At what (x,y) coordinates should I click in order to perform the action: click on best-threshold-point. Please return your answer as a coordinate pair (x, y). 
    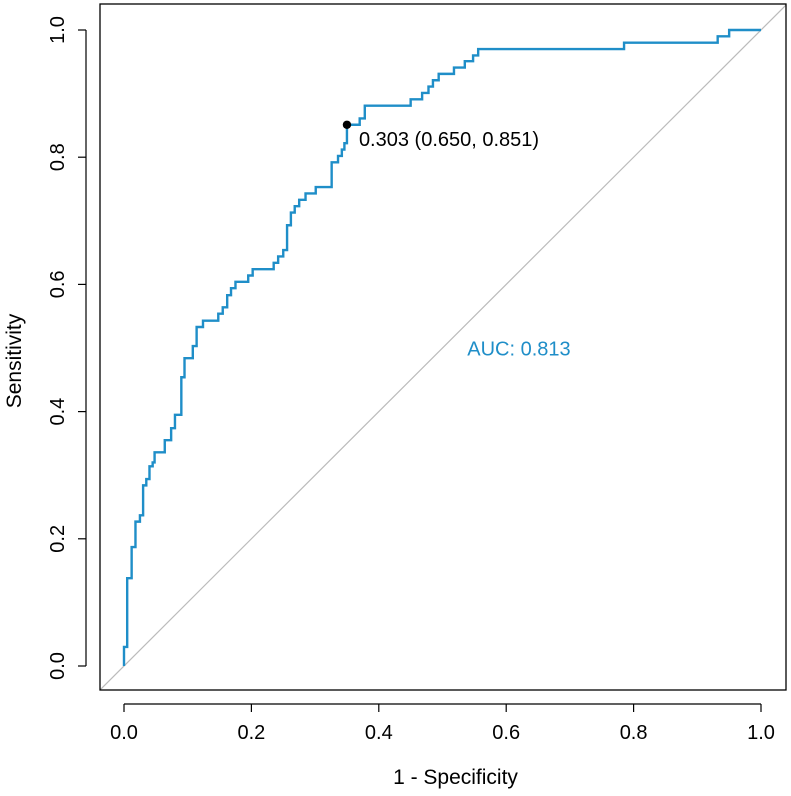
    Looking at the image, I should click on (347, 124).